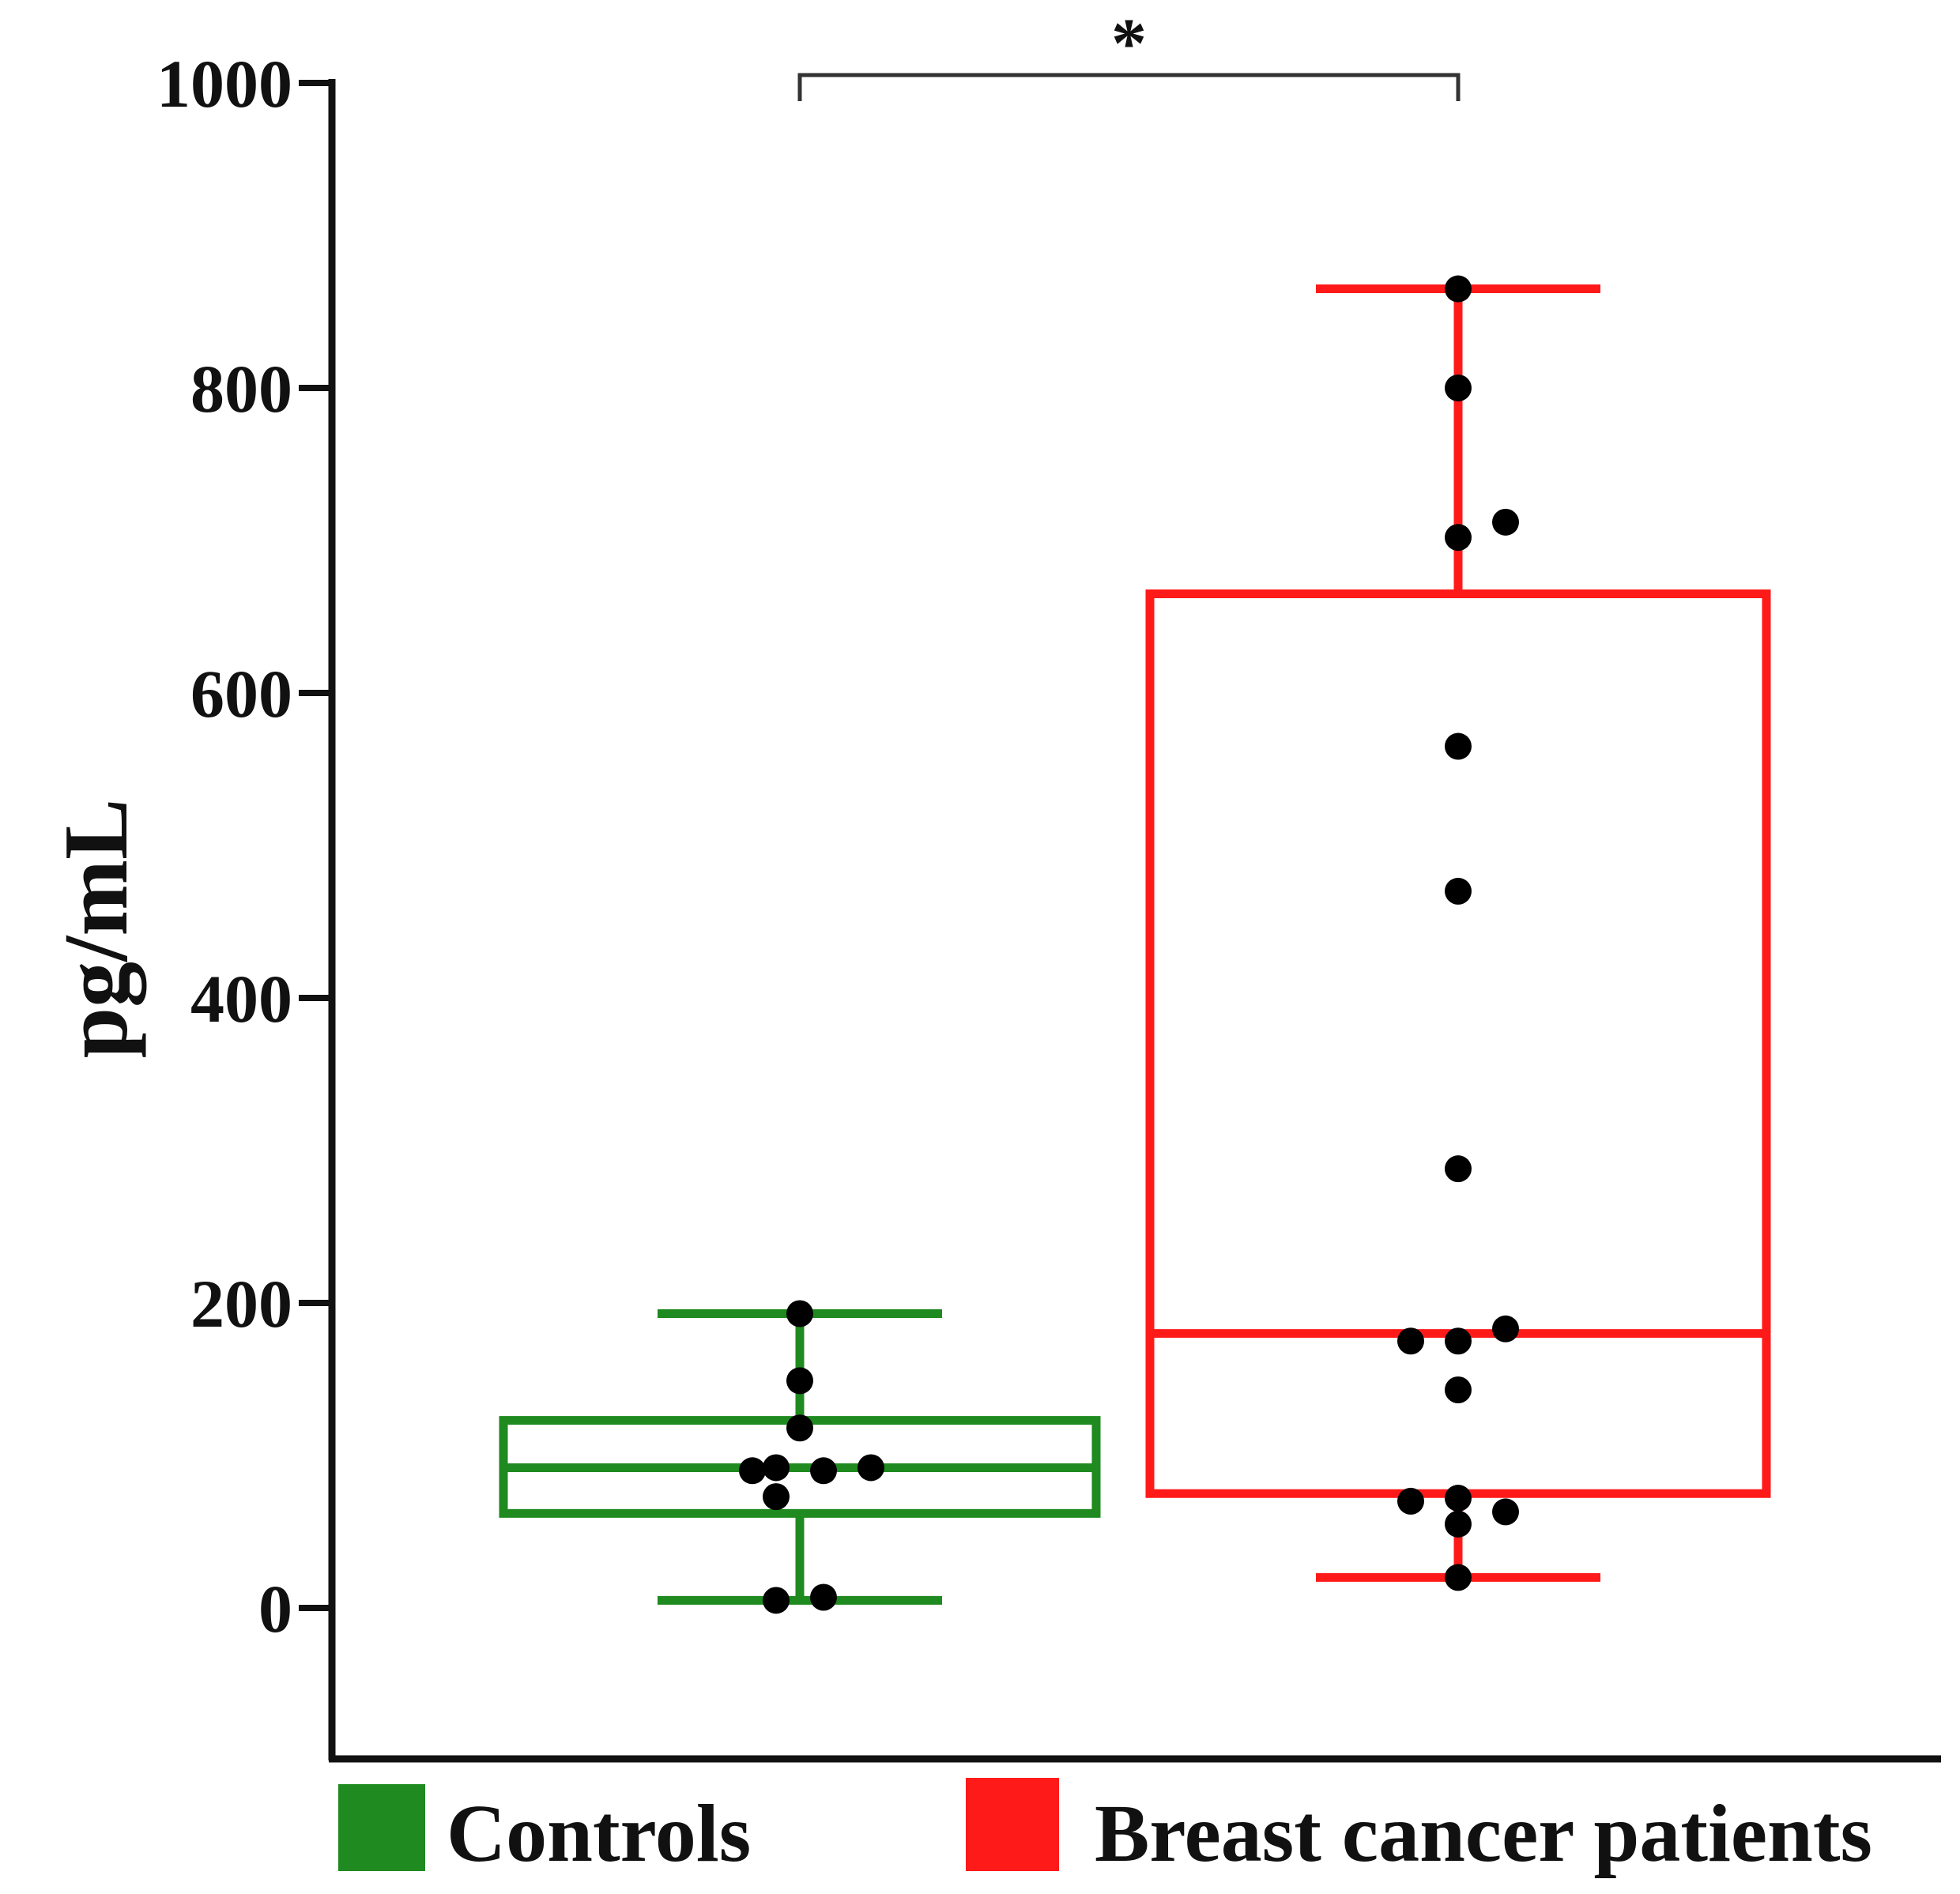 The image size is (1960, 1894). What do you see at coordinates (224, 84) in the screenshot?
I see `y-tick-label: 1000` at bounding box center [224, 84].